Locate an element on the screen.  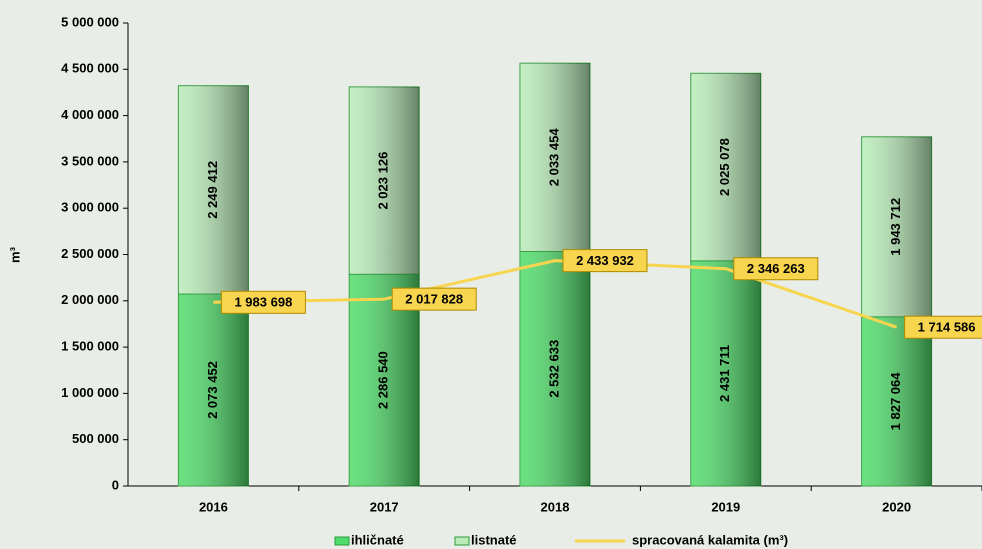
legend-label: listnaté is located at coordinates (494, 539).